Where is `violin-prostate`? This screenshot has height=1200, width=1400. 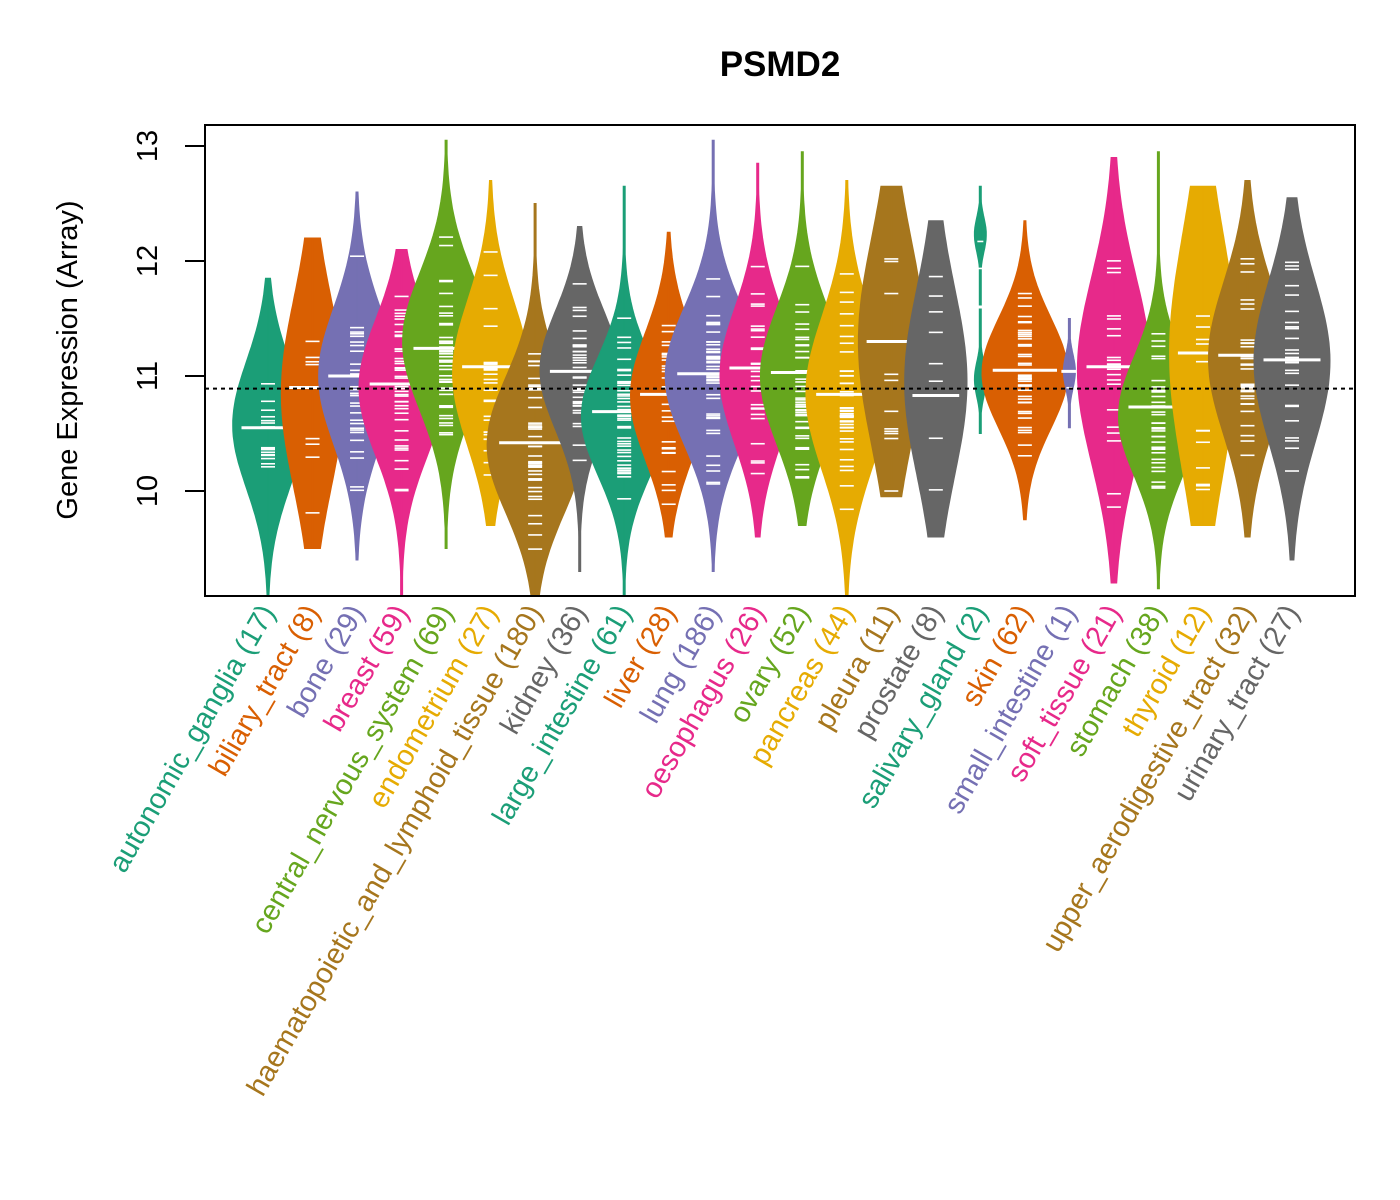
violin-prostate is located at coordinates (936, 379).